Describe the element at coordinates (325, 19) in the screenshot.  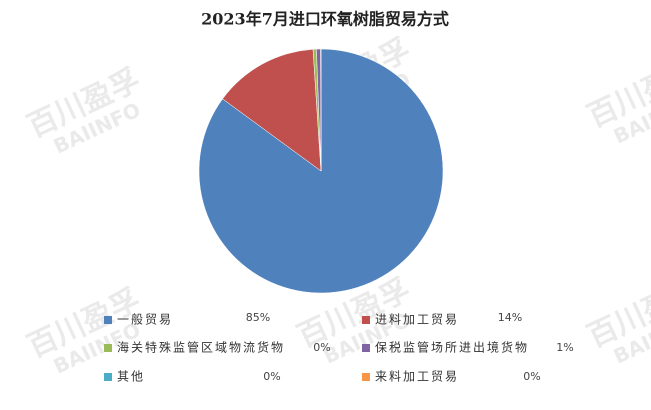
I see `chart-title: 2023年7月进口环氧树脂贸易方式` at that location.